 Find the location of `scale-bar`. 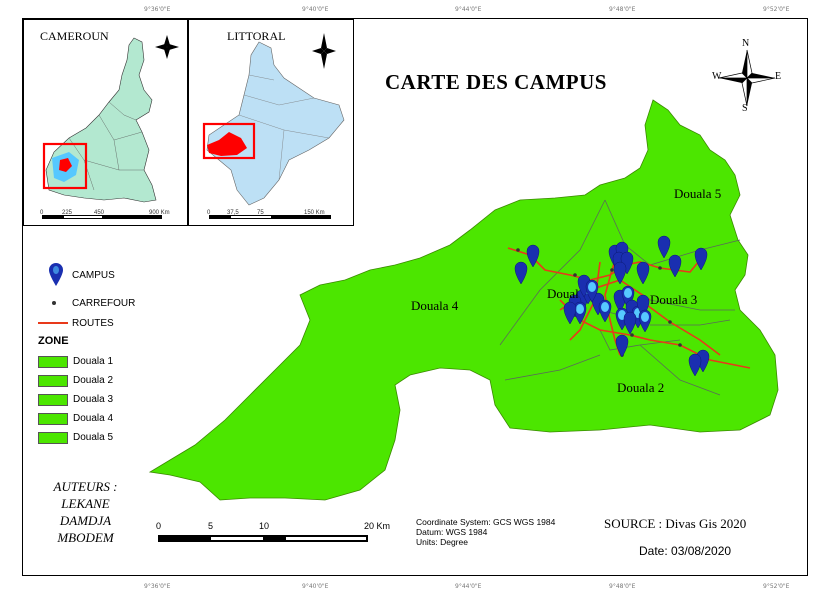

scale-bar is located at coordinates (263, 538).